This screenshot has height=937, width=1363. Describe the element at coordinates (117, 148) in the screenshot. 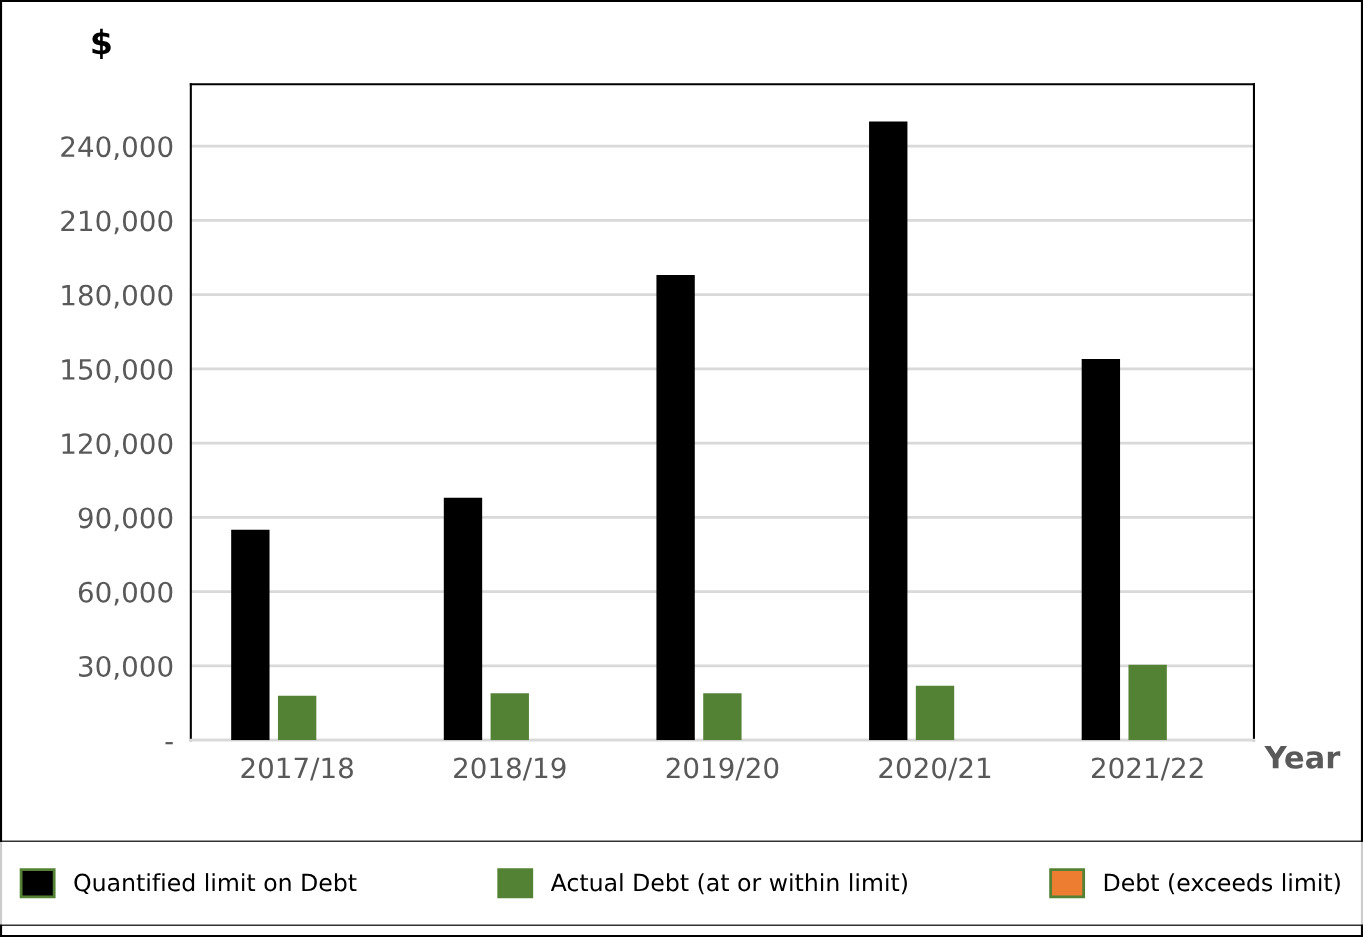

I see `y-tick-label: 240,000` at that location.